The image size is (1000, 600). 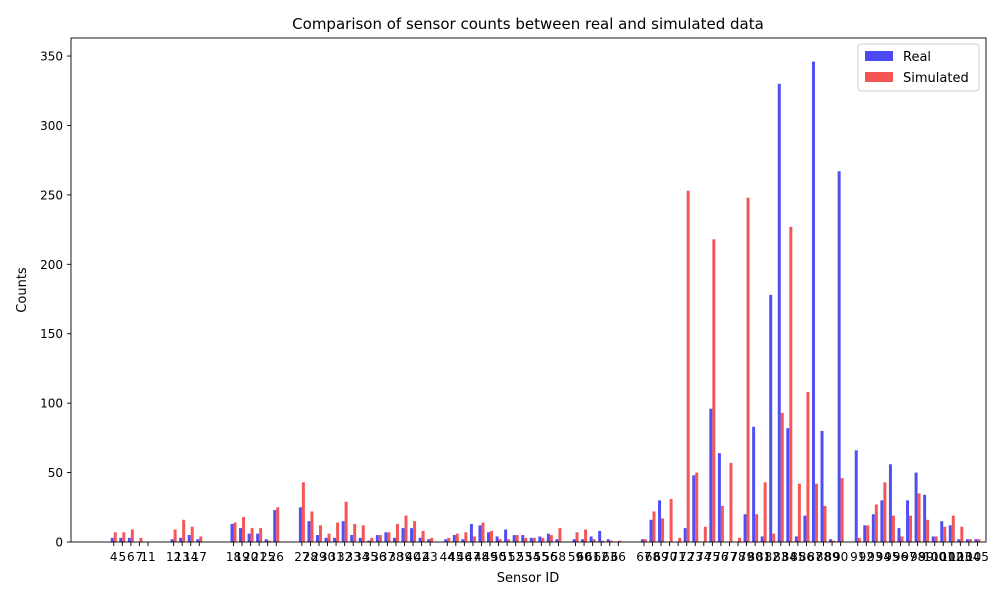 What do you see at coordinates (318, 557) in the screenshot?
I see `x-tick-label: 29` at bounding box center [318, 557].